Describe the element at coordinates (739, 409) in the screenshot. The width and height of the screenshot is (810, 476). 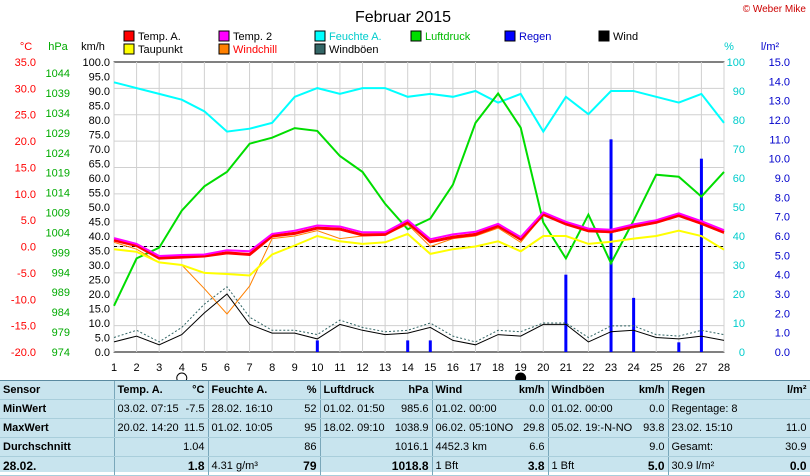
I see `min-regen: Regentage: 8` at that location.